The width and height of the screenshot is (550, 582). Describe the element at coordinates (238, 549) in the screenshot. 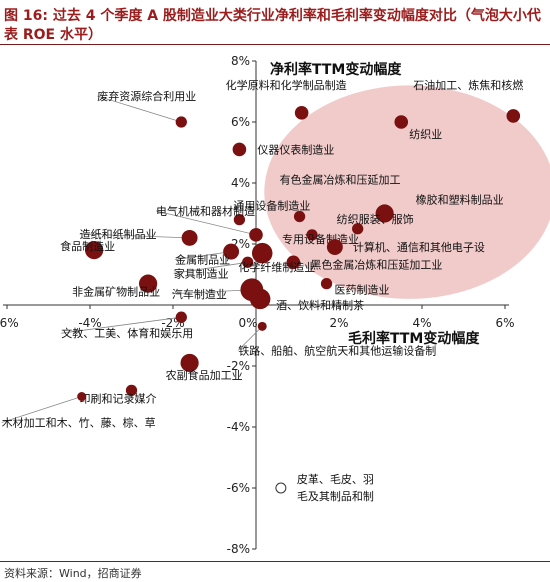

I see `y-tick-label: -8%` at that location.